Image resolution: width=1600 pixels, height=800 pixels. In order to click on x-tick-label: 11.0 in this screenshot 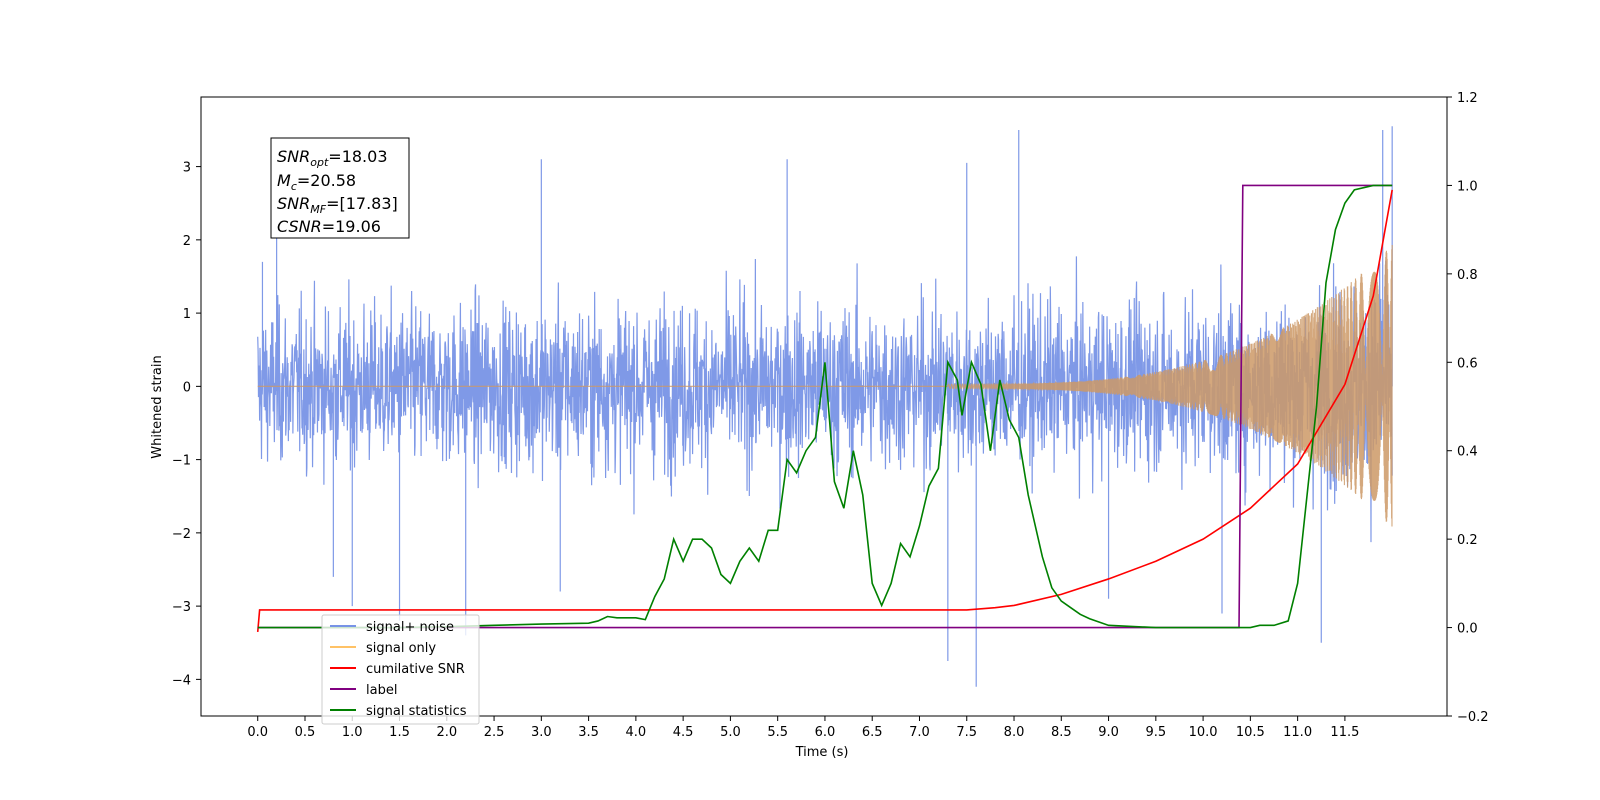, I will do `click(1297, 732)`.